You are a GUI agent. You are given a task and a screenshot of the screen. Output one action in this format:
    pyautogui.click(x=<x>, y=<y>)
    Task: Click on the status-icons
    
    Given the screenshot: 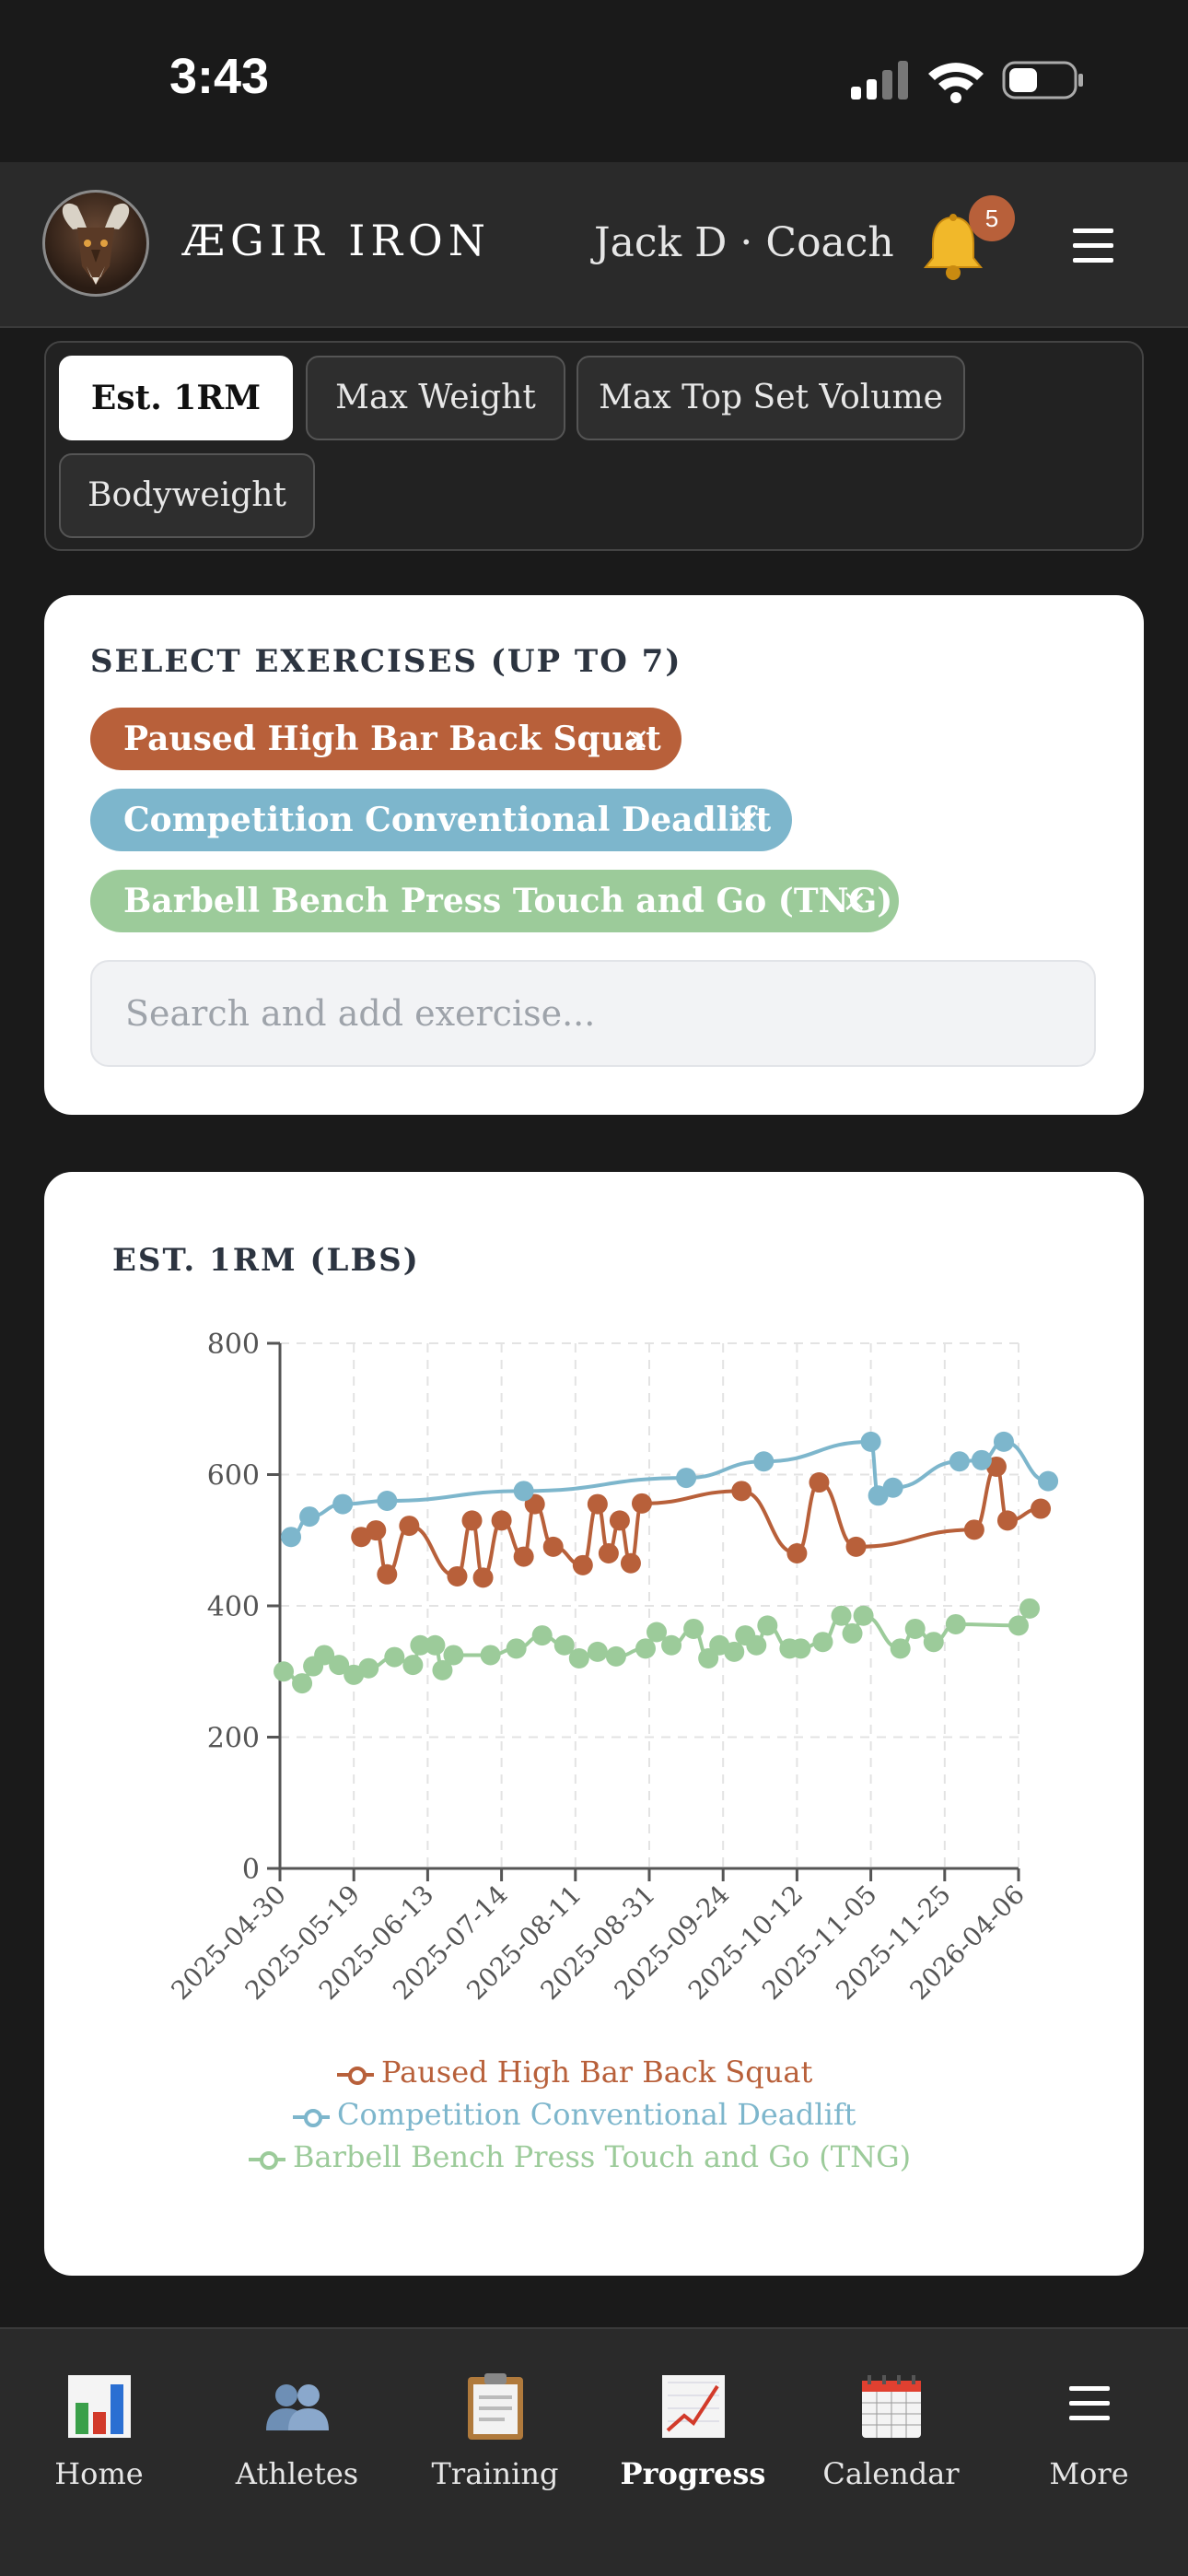 What is the action you would take?
    pyautogui.click(x=967, y=82)
    